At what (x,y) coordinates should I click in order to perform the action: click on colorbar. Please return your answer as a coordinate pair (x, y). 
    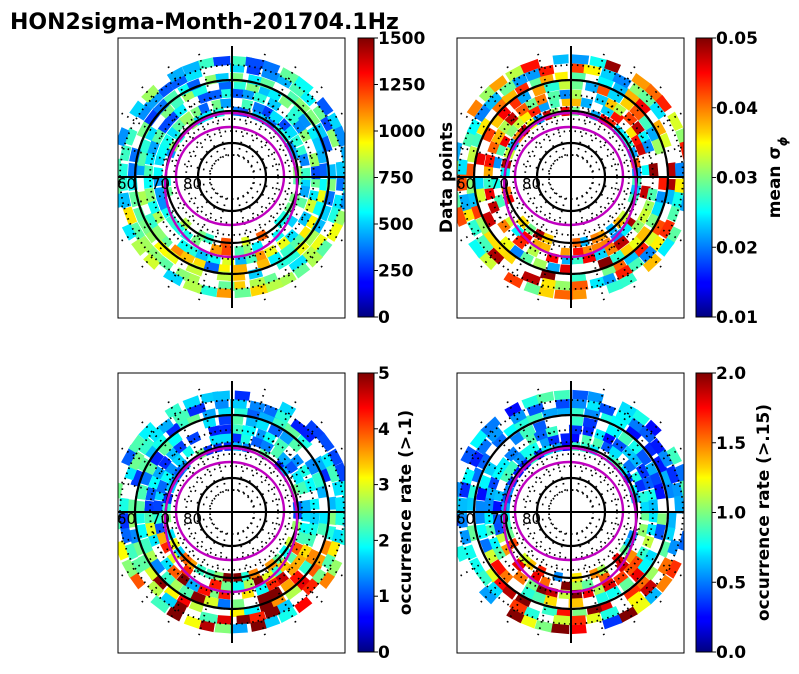
    Looking at the image, I should click on (704, 512).